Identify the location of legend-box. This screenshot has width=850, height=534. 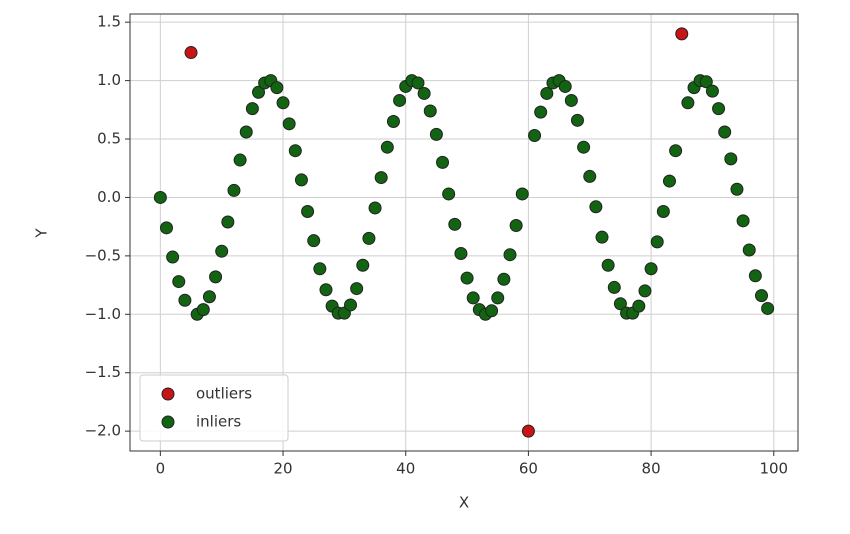
(214, 408).